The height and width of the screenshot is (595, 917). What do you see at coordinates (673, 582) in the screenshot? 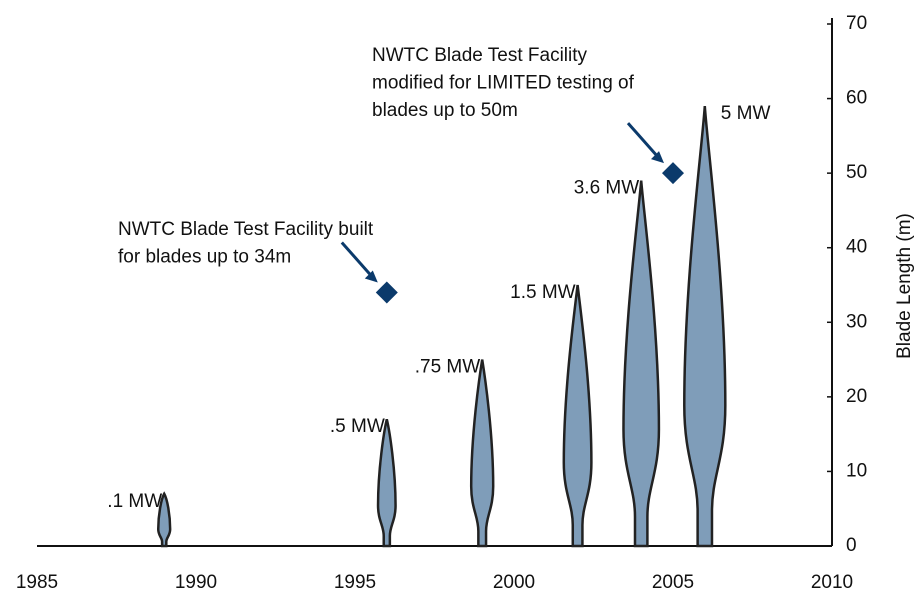
I see `x-tick-label: 2005` at bounding box center [673, 582].